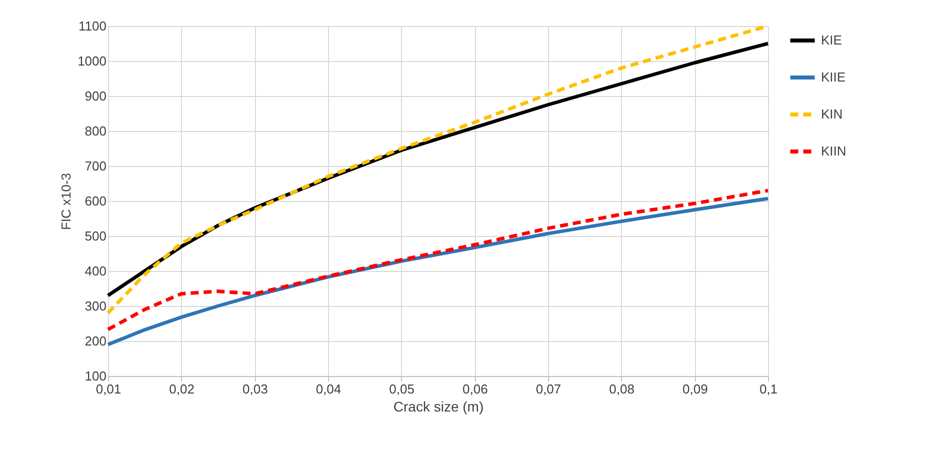 The height and width of the screenshot is (461, 937). Describe the element at coordinates (695, 389) in the screenshot. I see `x-tick-label: 0,09` at that location.